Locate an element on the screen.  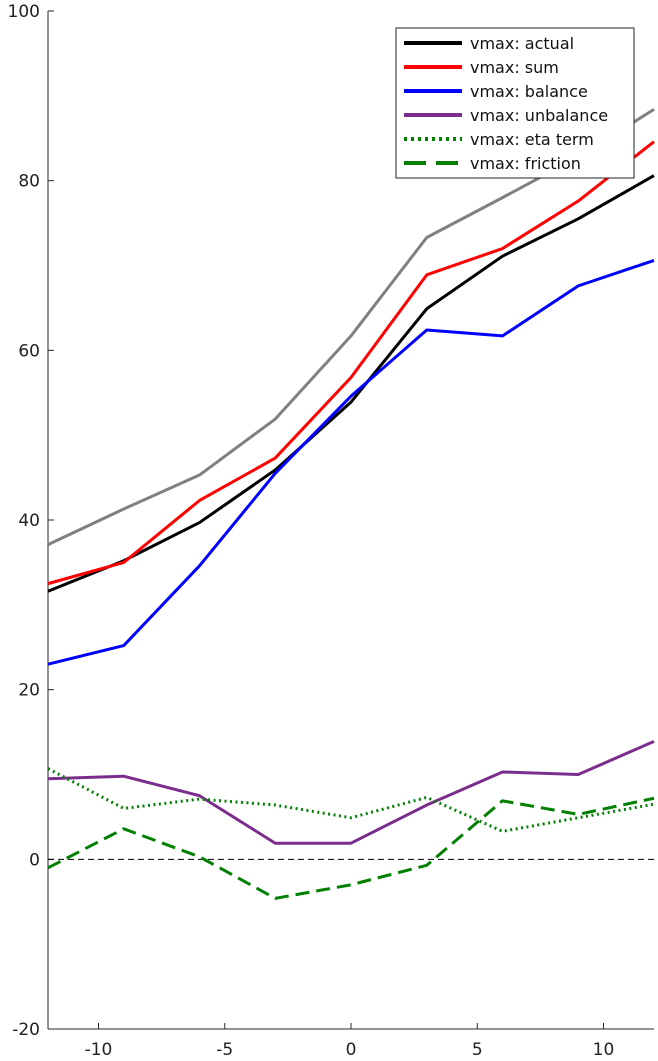
x-tick-label: -5 is located at coordinates (224, 1050).